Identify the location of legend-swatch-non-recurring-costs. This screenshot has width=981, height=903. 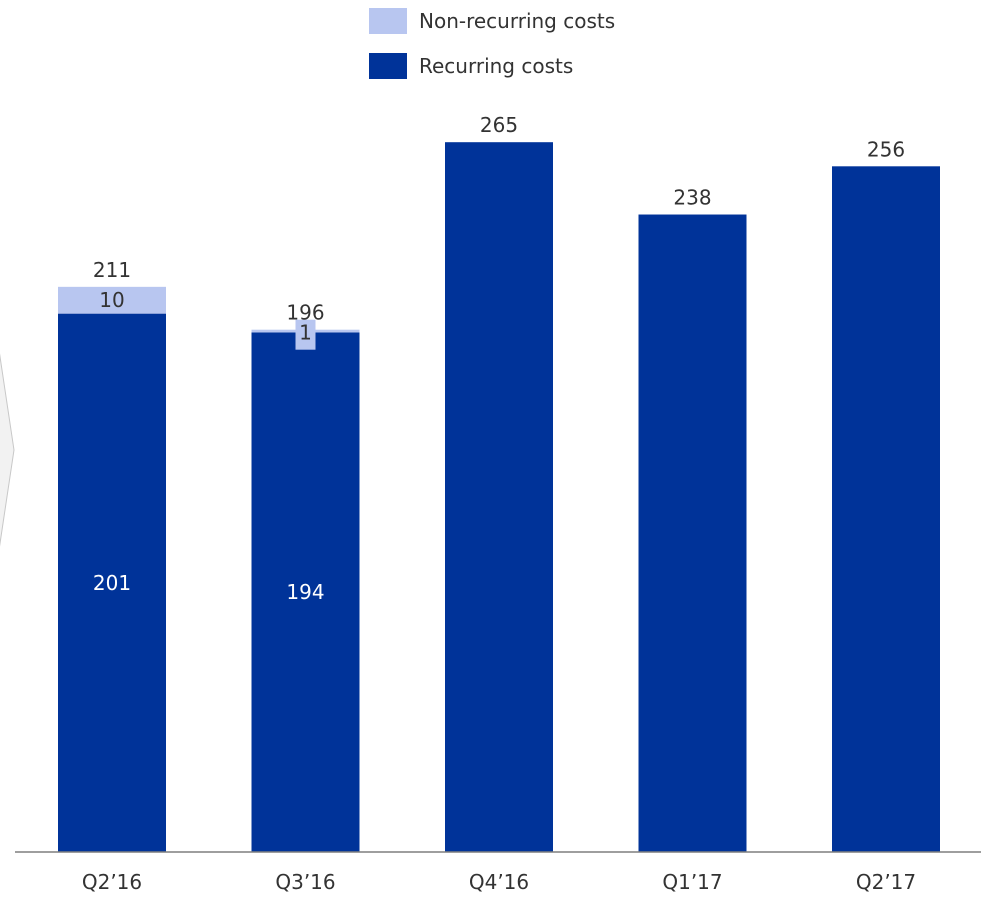
(388, 21).